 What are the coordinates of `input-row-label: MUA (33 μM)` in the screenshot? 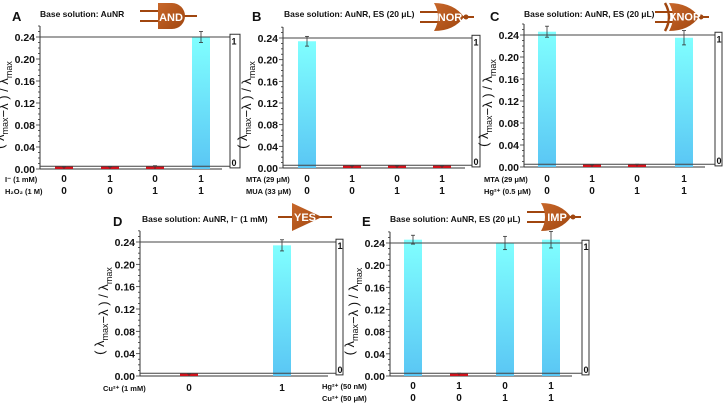 It's located at (269, 191).